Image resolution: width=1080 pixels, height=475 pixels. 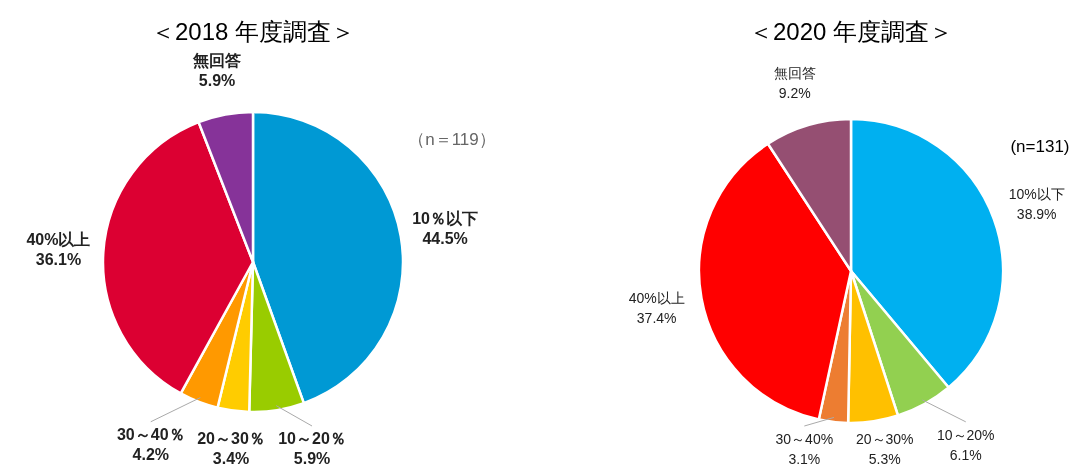 I want to click on slice-label: 20～30％, so click(x=231, y=438).